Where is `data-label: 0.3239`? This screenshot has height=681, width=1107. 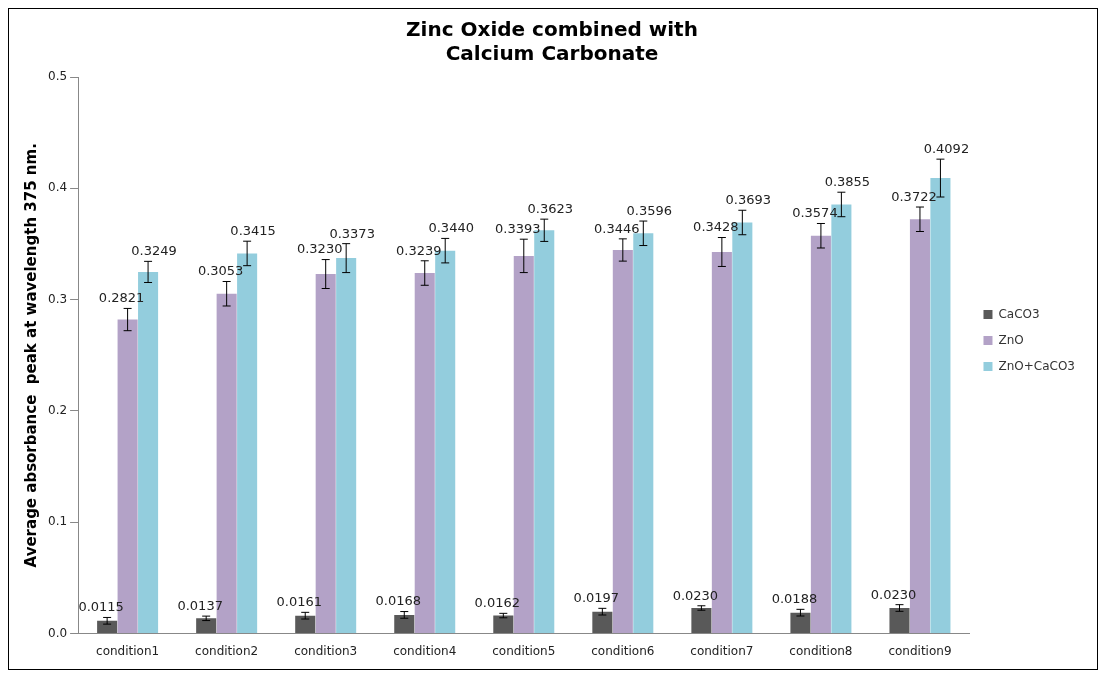 data-label: 0.3239 is located at coordinates (418, 250).